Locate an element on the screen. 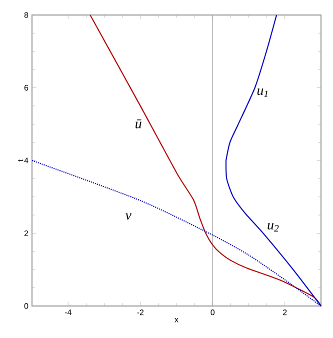 The image size is (333, 338). series-label: v is located at coordinates (128, 216).